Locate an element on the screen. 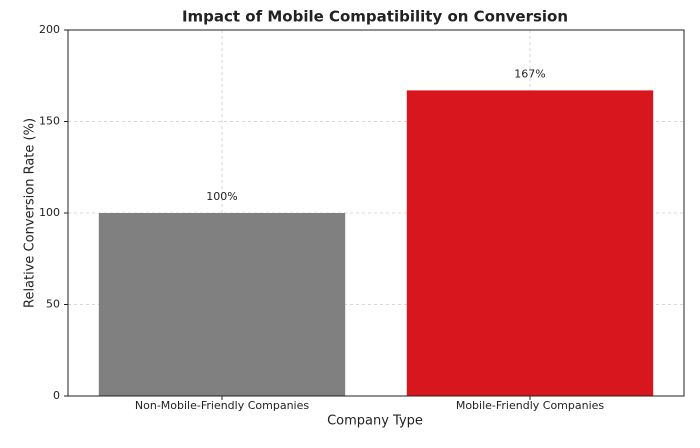 The image size is (700, 448). value-label: 167% is located at coordinates (529, 73).